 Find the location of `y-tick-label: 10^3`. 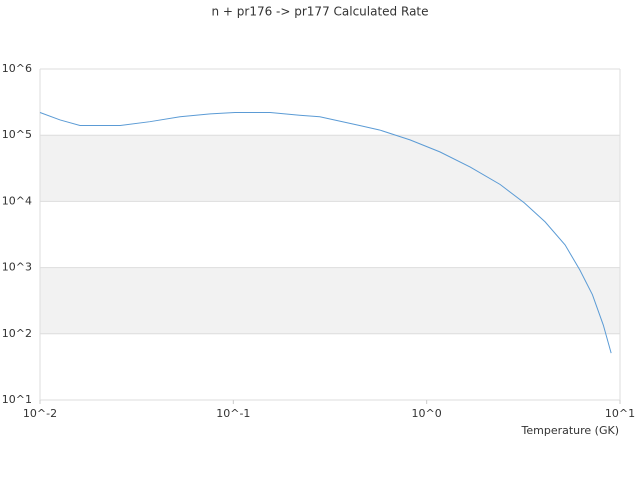

y-tick-label: 10^3 is located at coordinates (17, 267).